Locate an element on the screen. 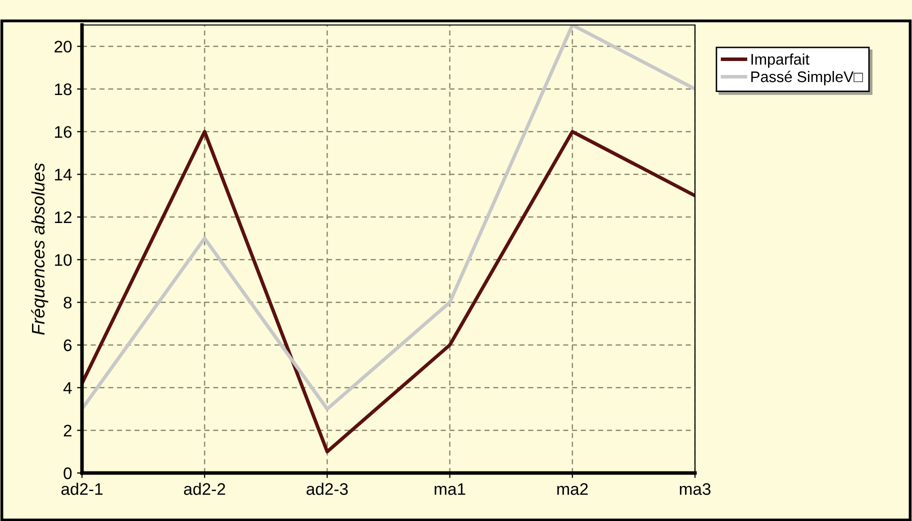 This screenshot has width=912, height=521. y-tick-label: 12 is located at coordinates (63, 217).